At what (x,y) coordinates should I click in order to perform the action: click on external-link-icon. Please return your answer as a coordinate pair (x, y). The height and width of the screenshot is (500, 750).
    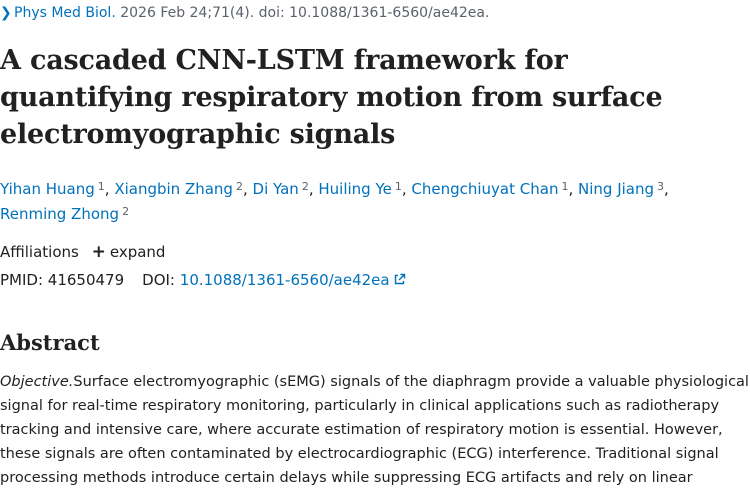
    Looking at the image, I should click on (399, 279).